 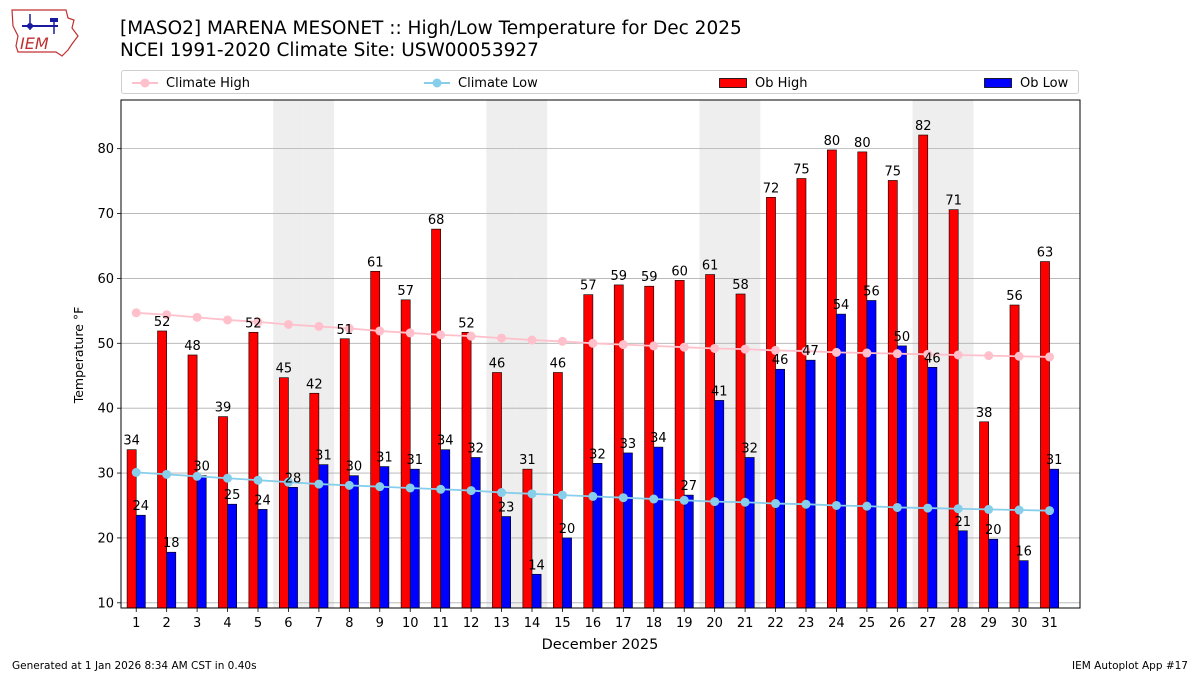 I want to click on footer-app-id: IEM Autoplot App #17, so click(x=1130, y=666).